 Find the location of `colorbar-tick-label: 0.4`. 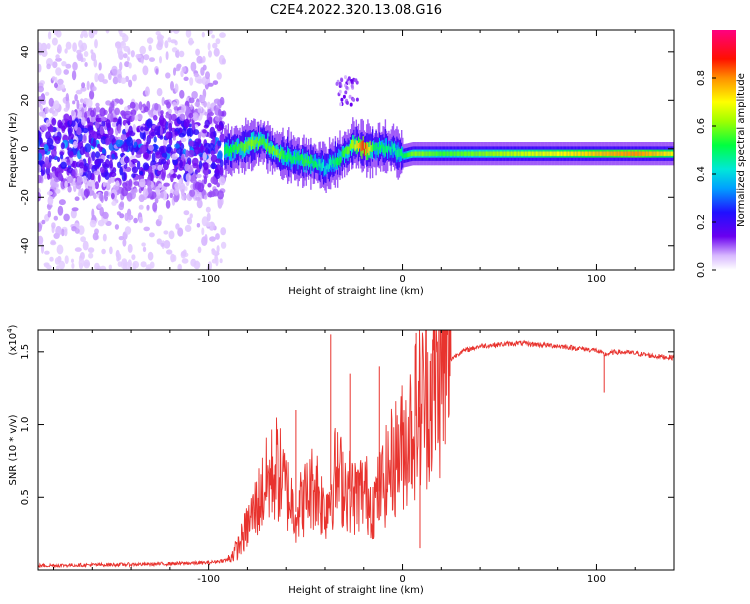

colorbar-tick-label: 0.4 is located at coordinates (701, 174).